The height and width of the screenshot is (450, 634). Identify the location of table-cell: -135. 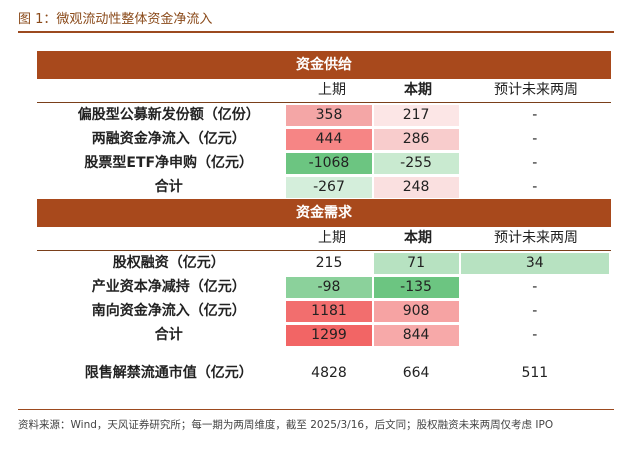
(416, 287).